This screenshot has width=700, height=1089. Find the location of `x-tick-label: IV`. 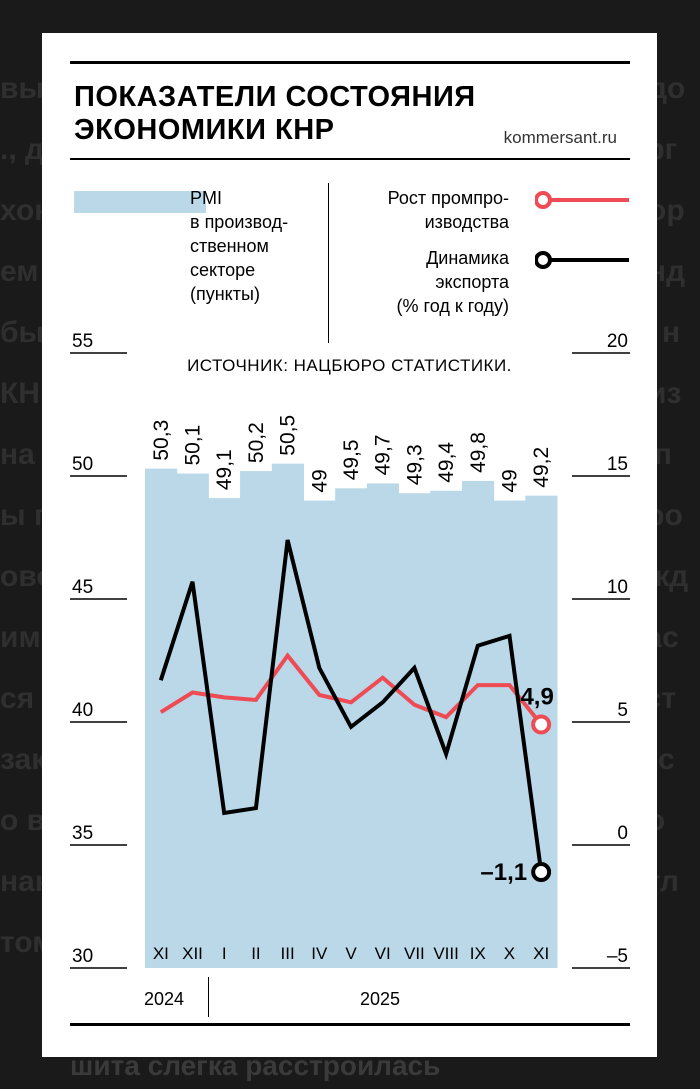

x-tick-label: IV is located at coordinates (319, 953).